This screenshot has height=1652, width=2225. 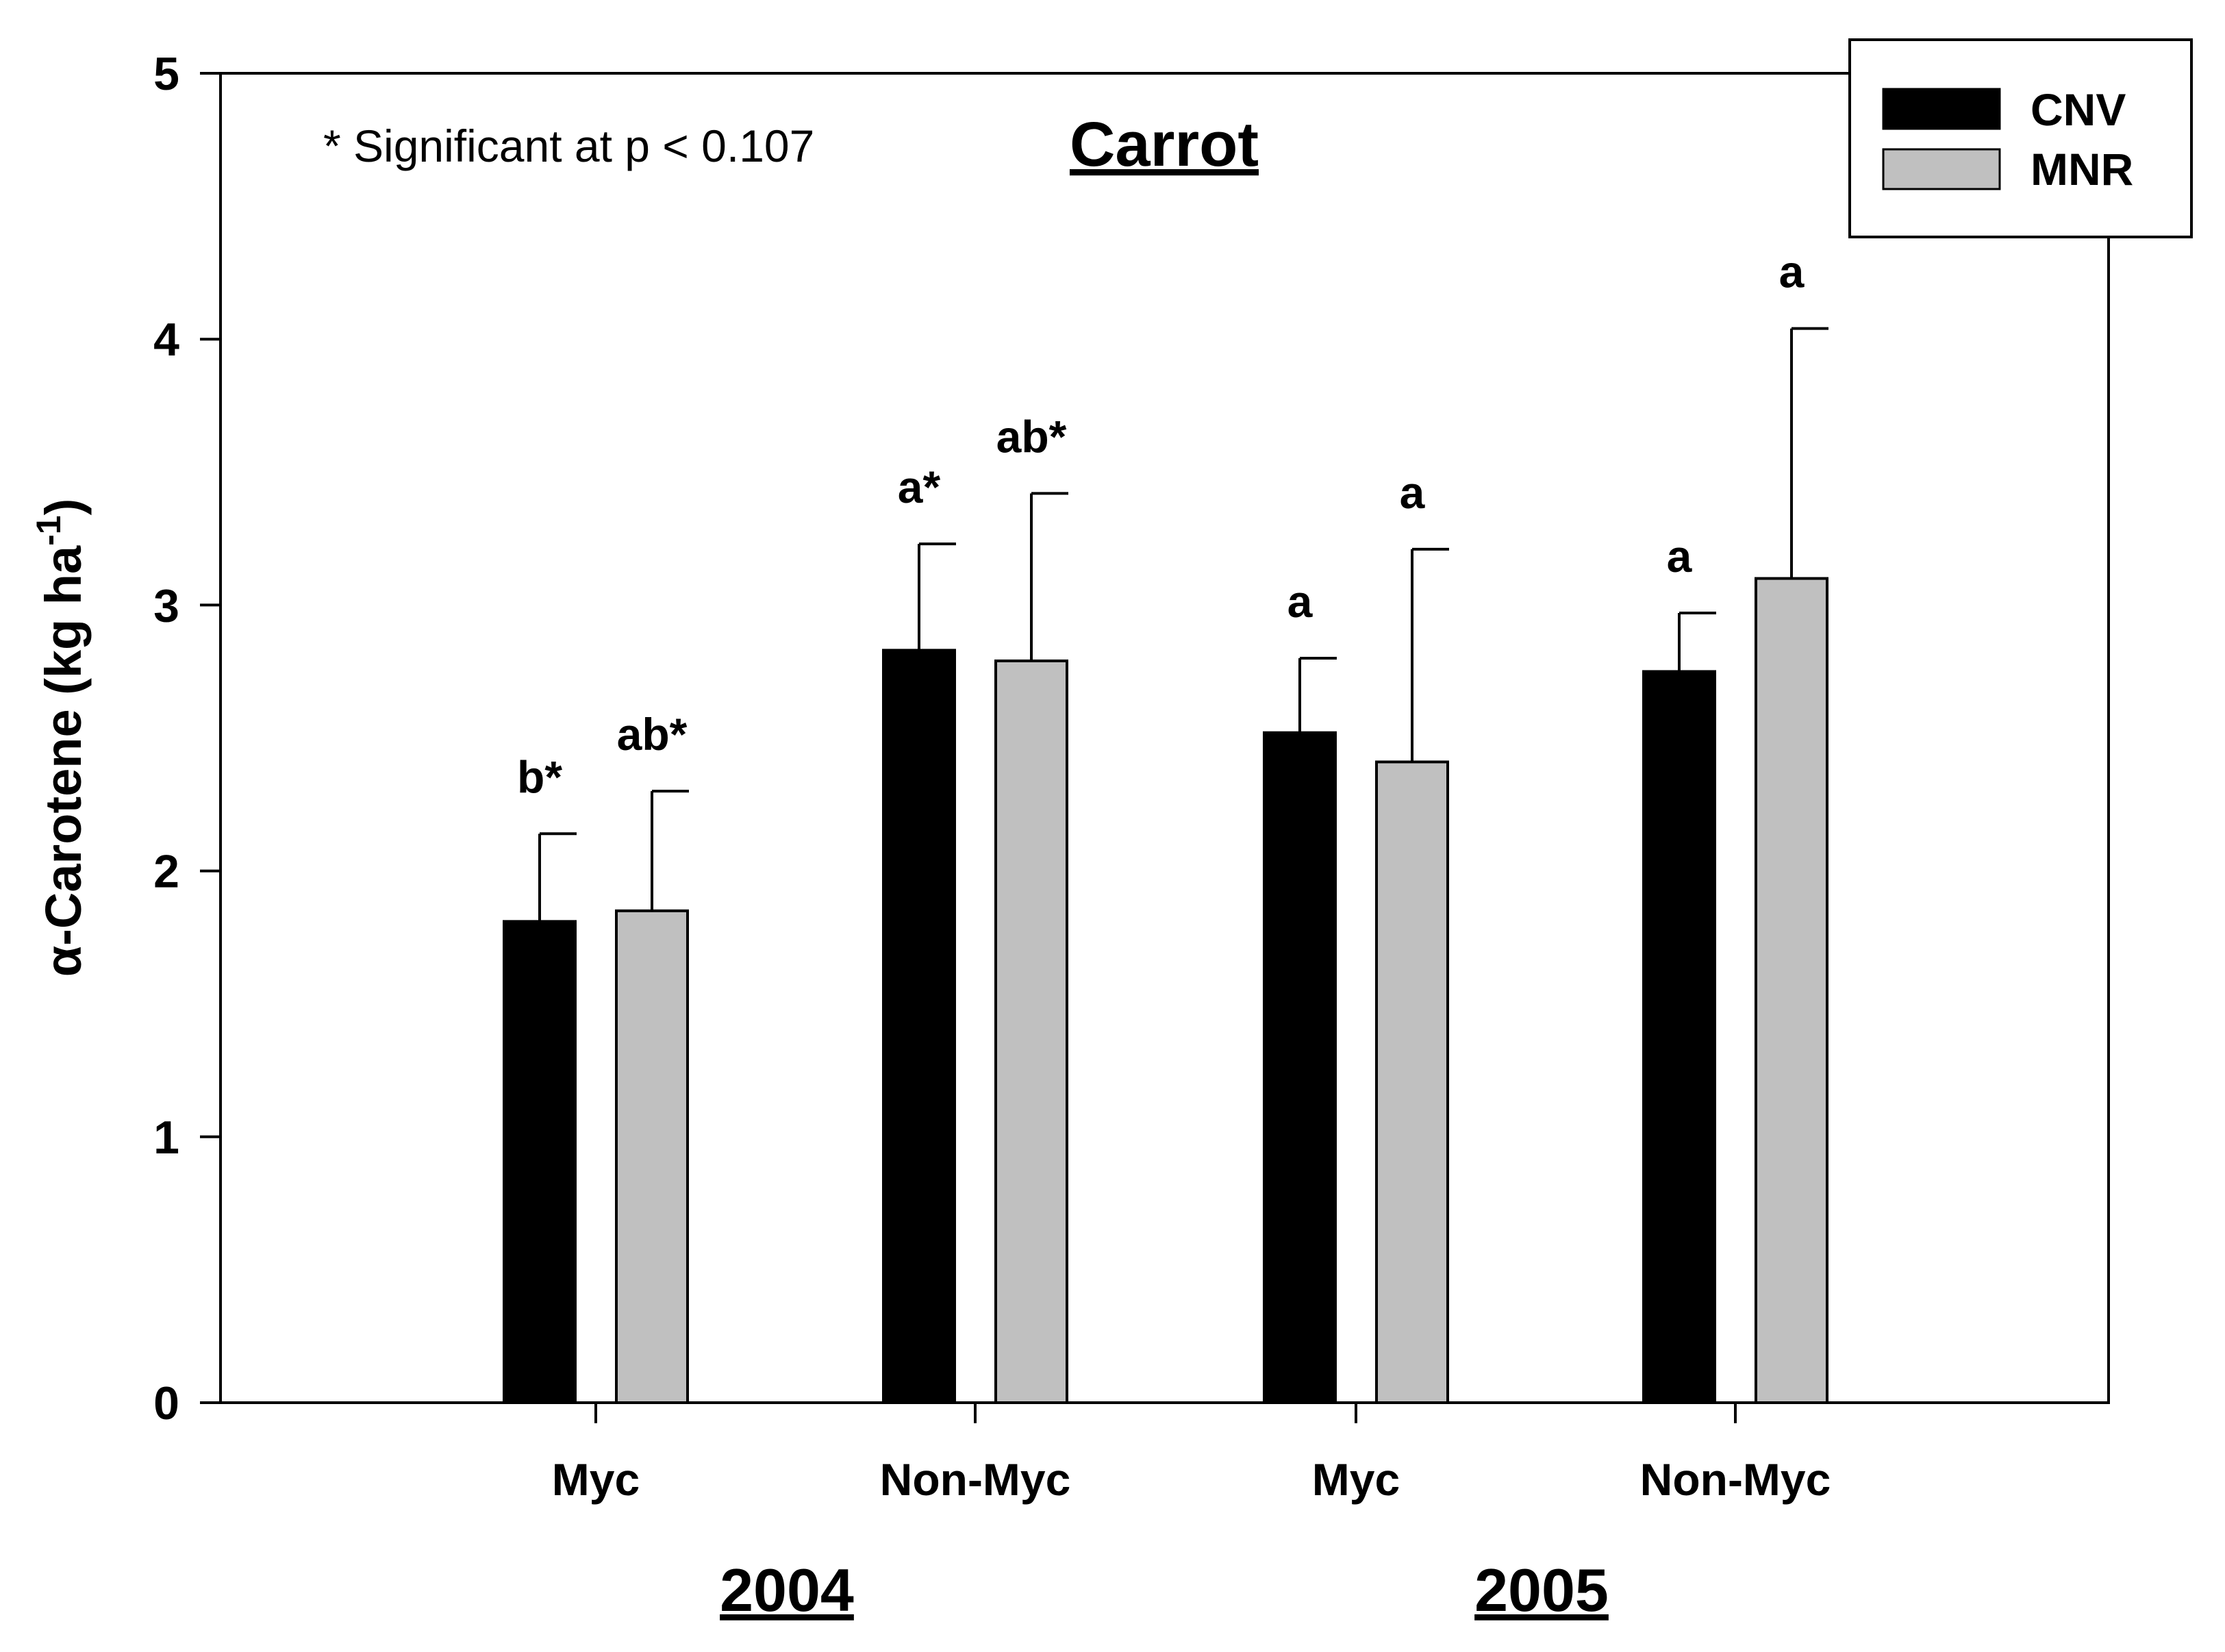 What do you see at coordinates (1680, 556) in the screenshot?
I see `significance-label-cnv-3: a` at bounding box center [1680, 556].